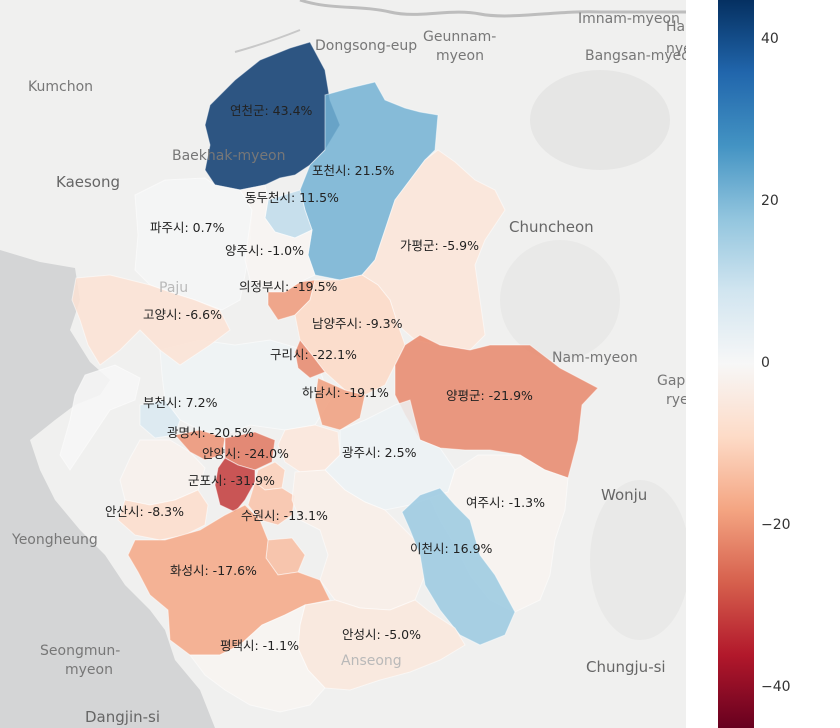 This screenshot has height=728, width=840. What do you see at coordinates (459, 37) in the screenshot?
I see `place-label: Geunnam-` at bounding box center [459, 37].